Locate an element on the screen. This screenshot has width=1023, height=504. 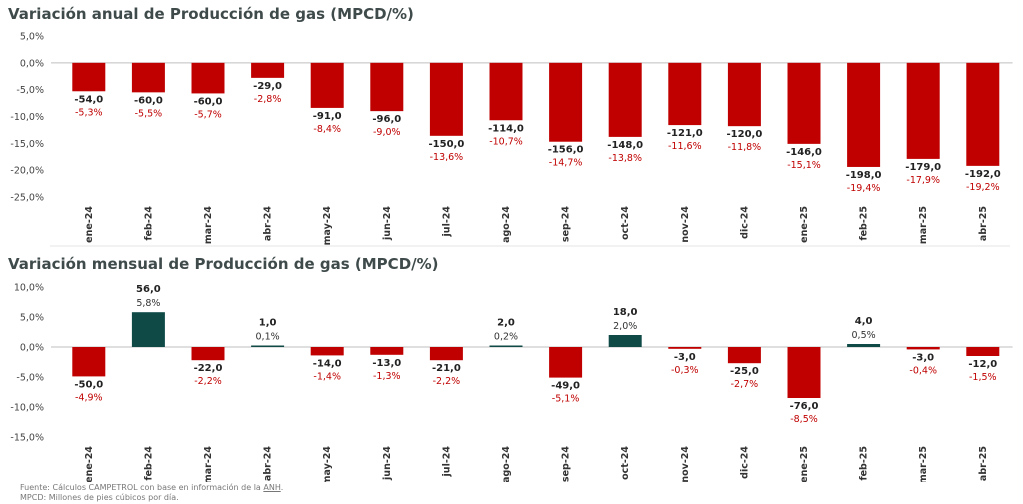
value-label: -22,0 is located at coordinates (208, 368).